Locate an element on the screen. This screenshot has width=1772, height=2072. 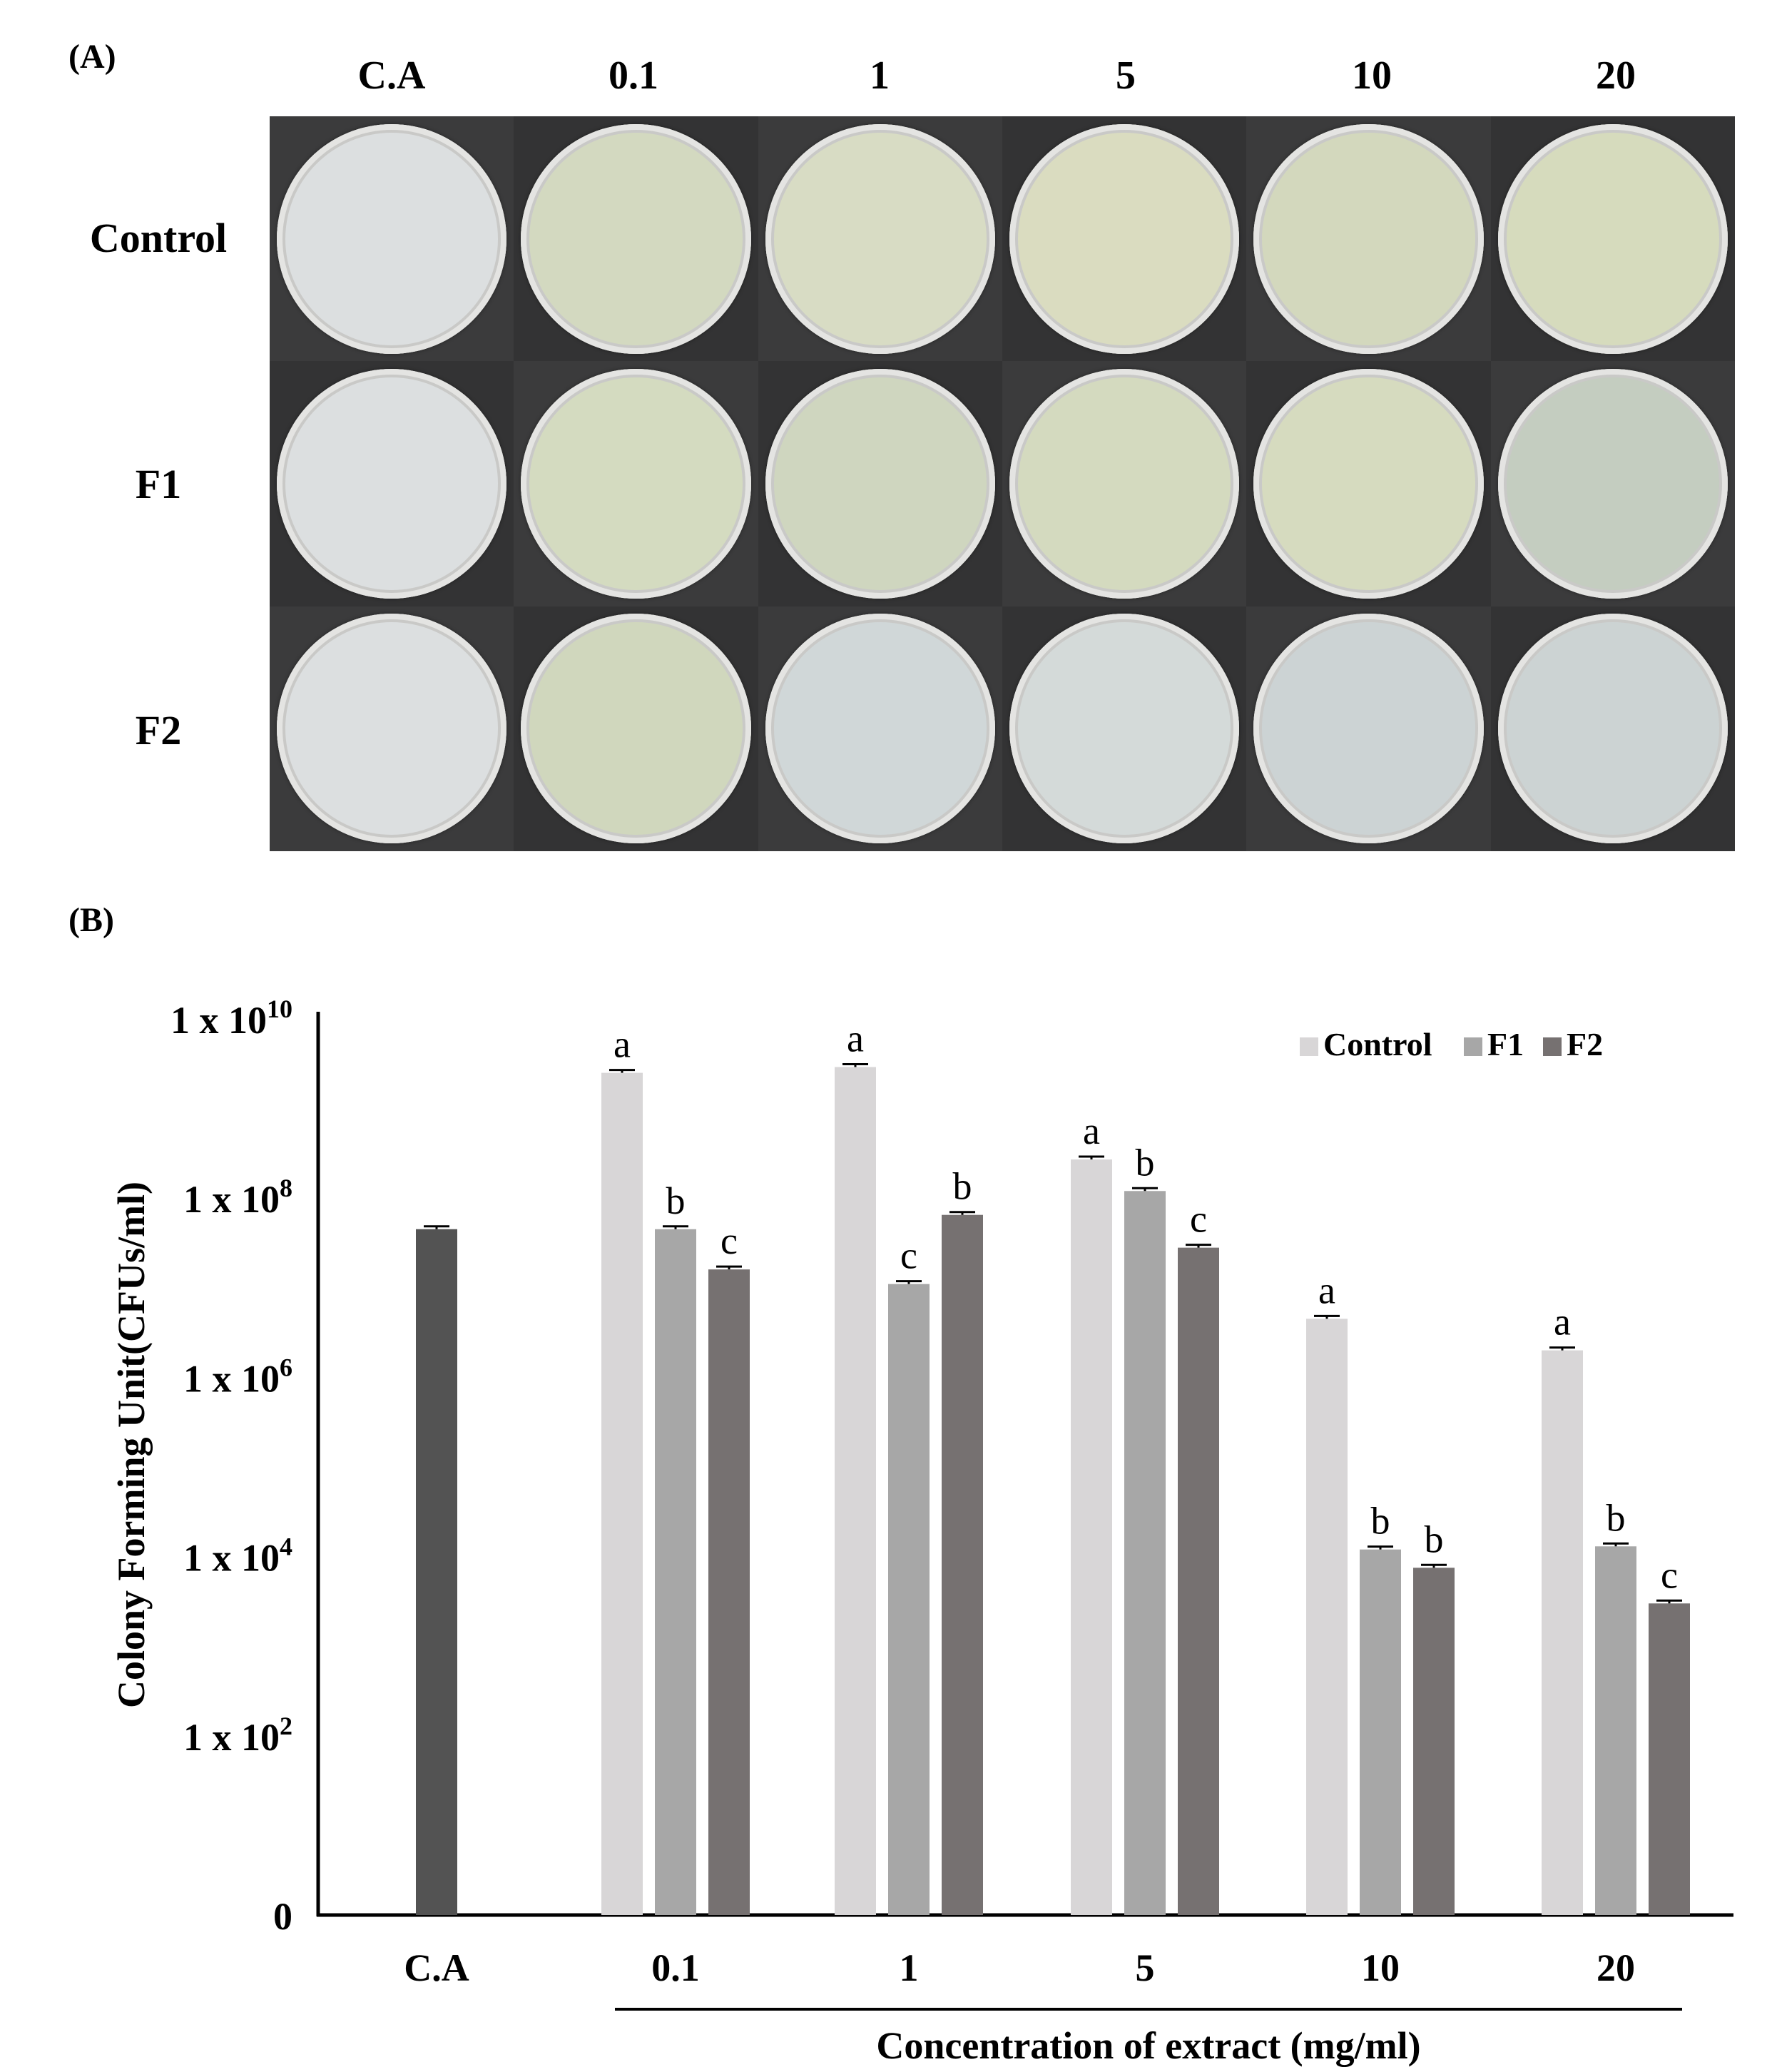
x-tick-label: 20 is located at coordinates (1616, 1968).